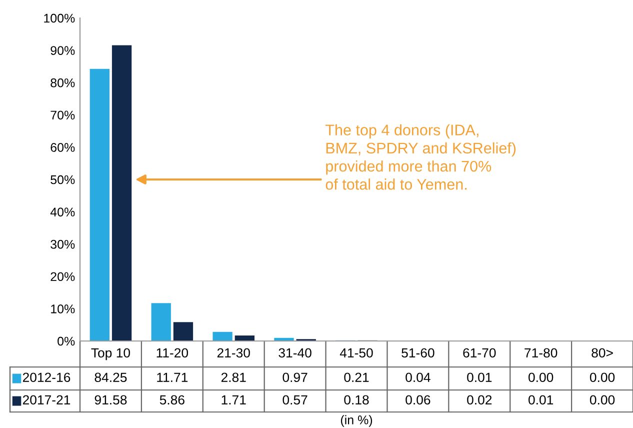  Describe the element at coordinates (602, 353) in the screenshot. I see `x-tick-label: 80>` at that location.